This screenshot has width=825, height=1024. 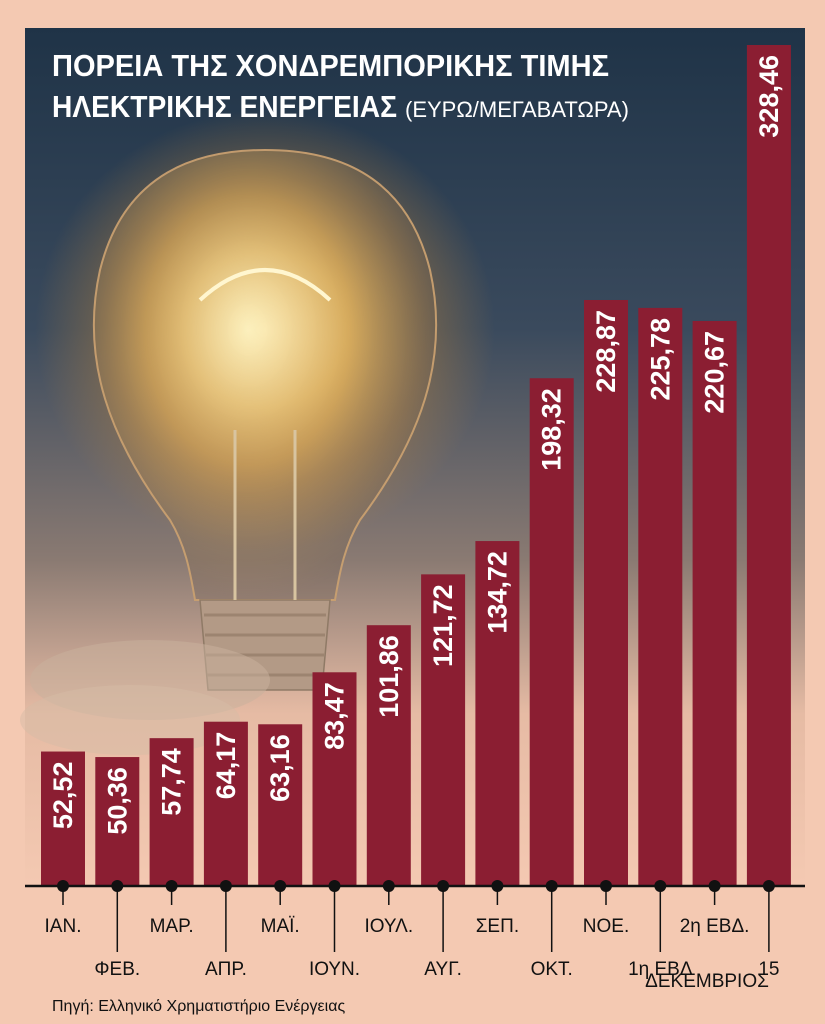 I want to click on value-label-14: 328,46, so click(x=769, y=96).